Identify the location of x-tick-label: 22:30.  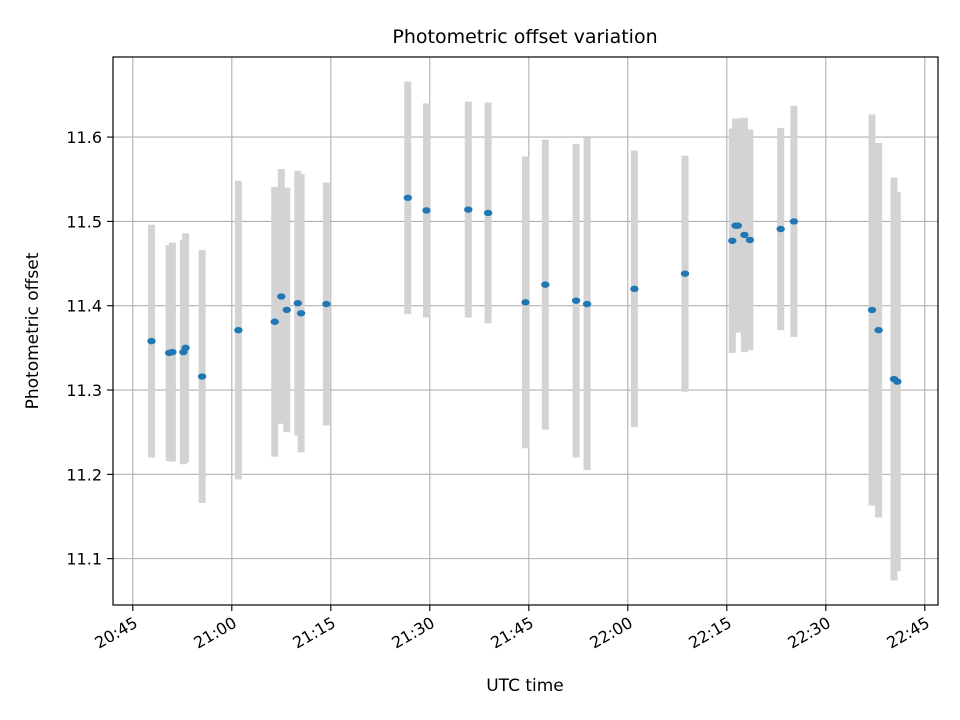
(808, 633).